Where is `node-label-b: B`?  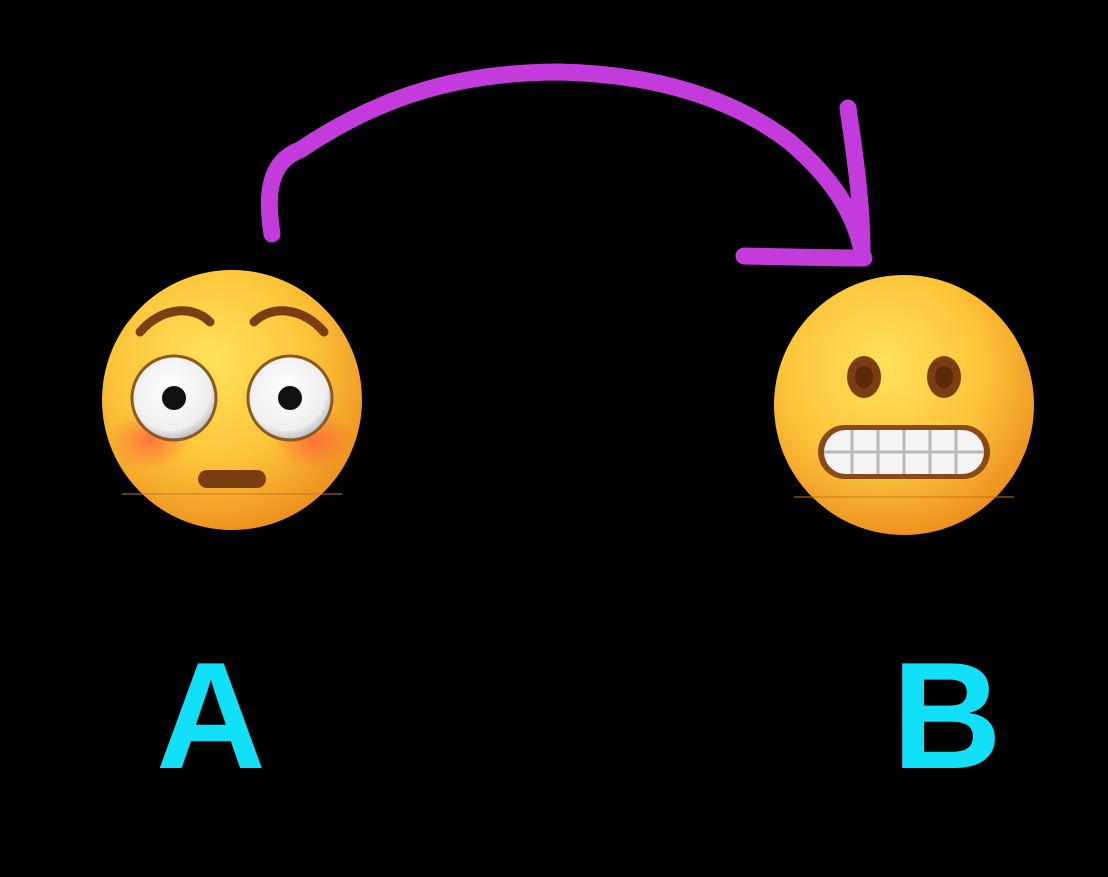
node-label-b: B is located at coordinates (947, 716).